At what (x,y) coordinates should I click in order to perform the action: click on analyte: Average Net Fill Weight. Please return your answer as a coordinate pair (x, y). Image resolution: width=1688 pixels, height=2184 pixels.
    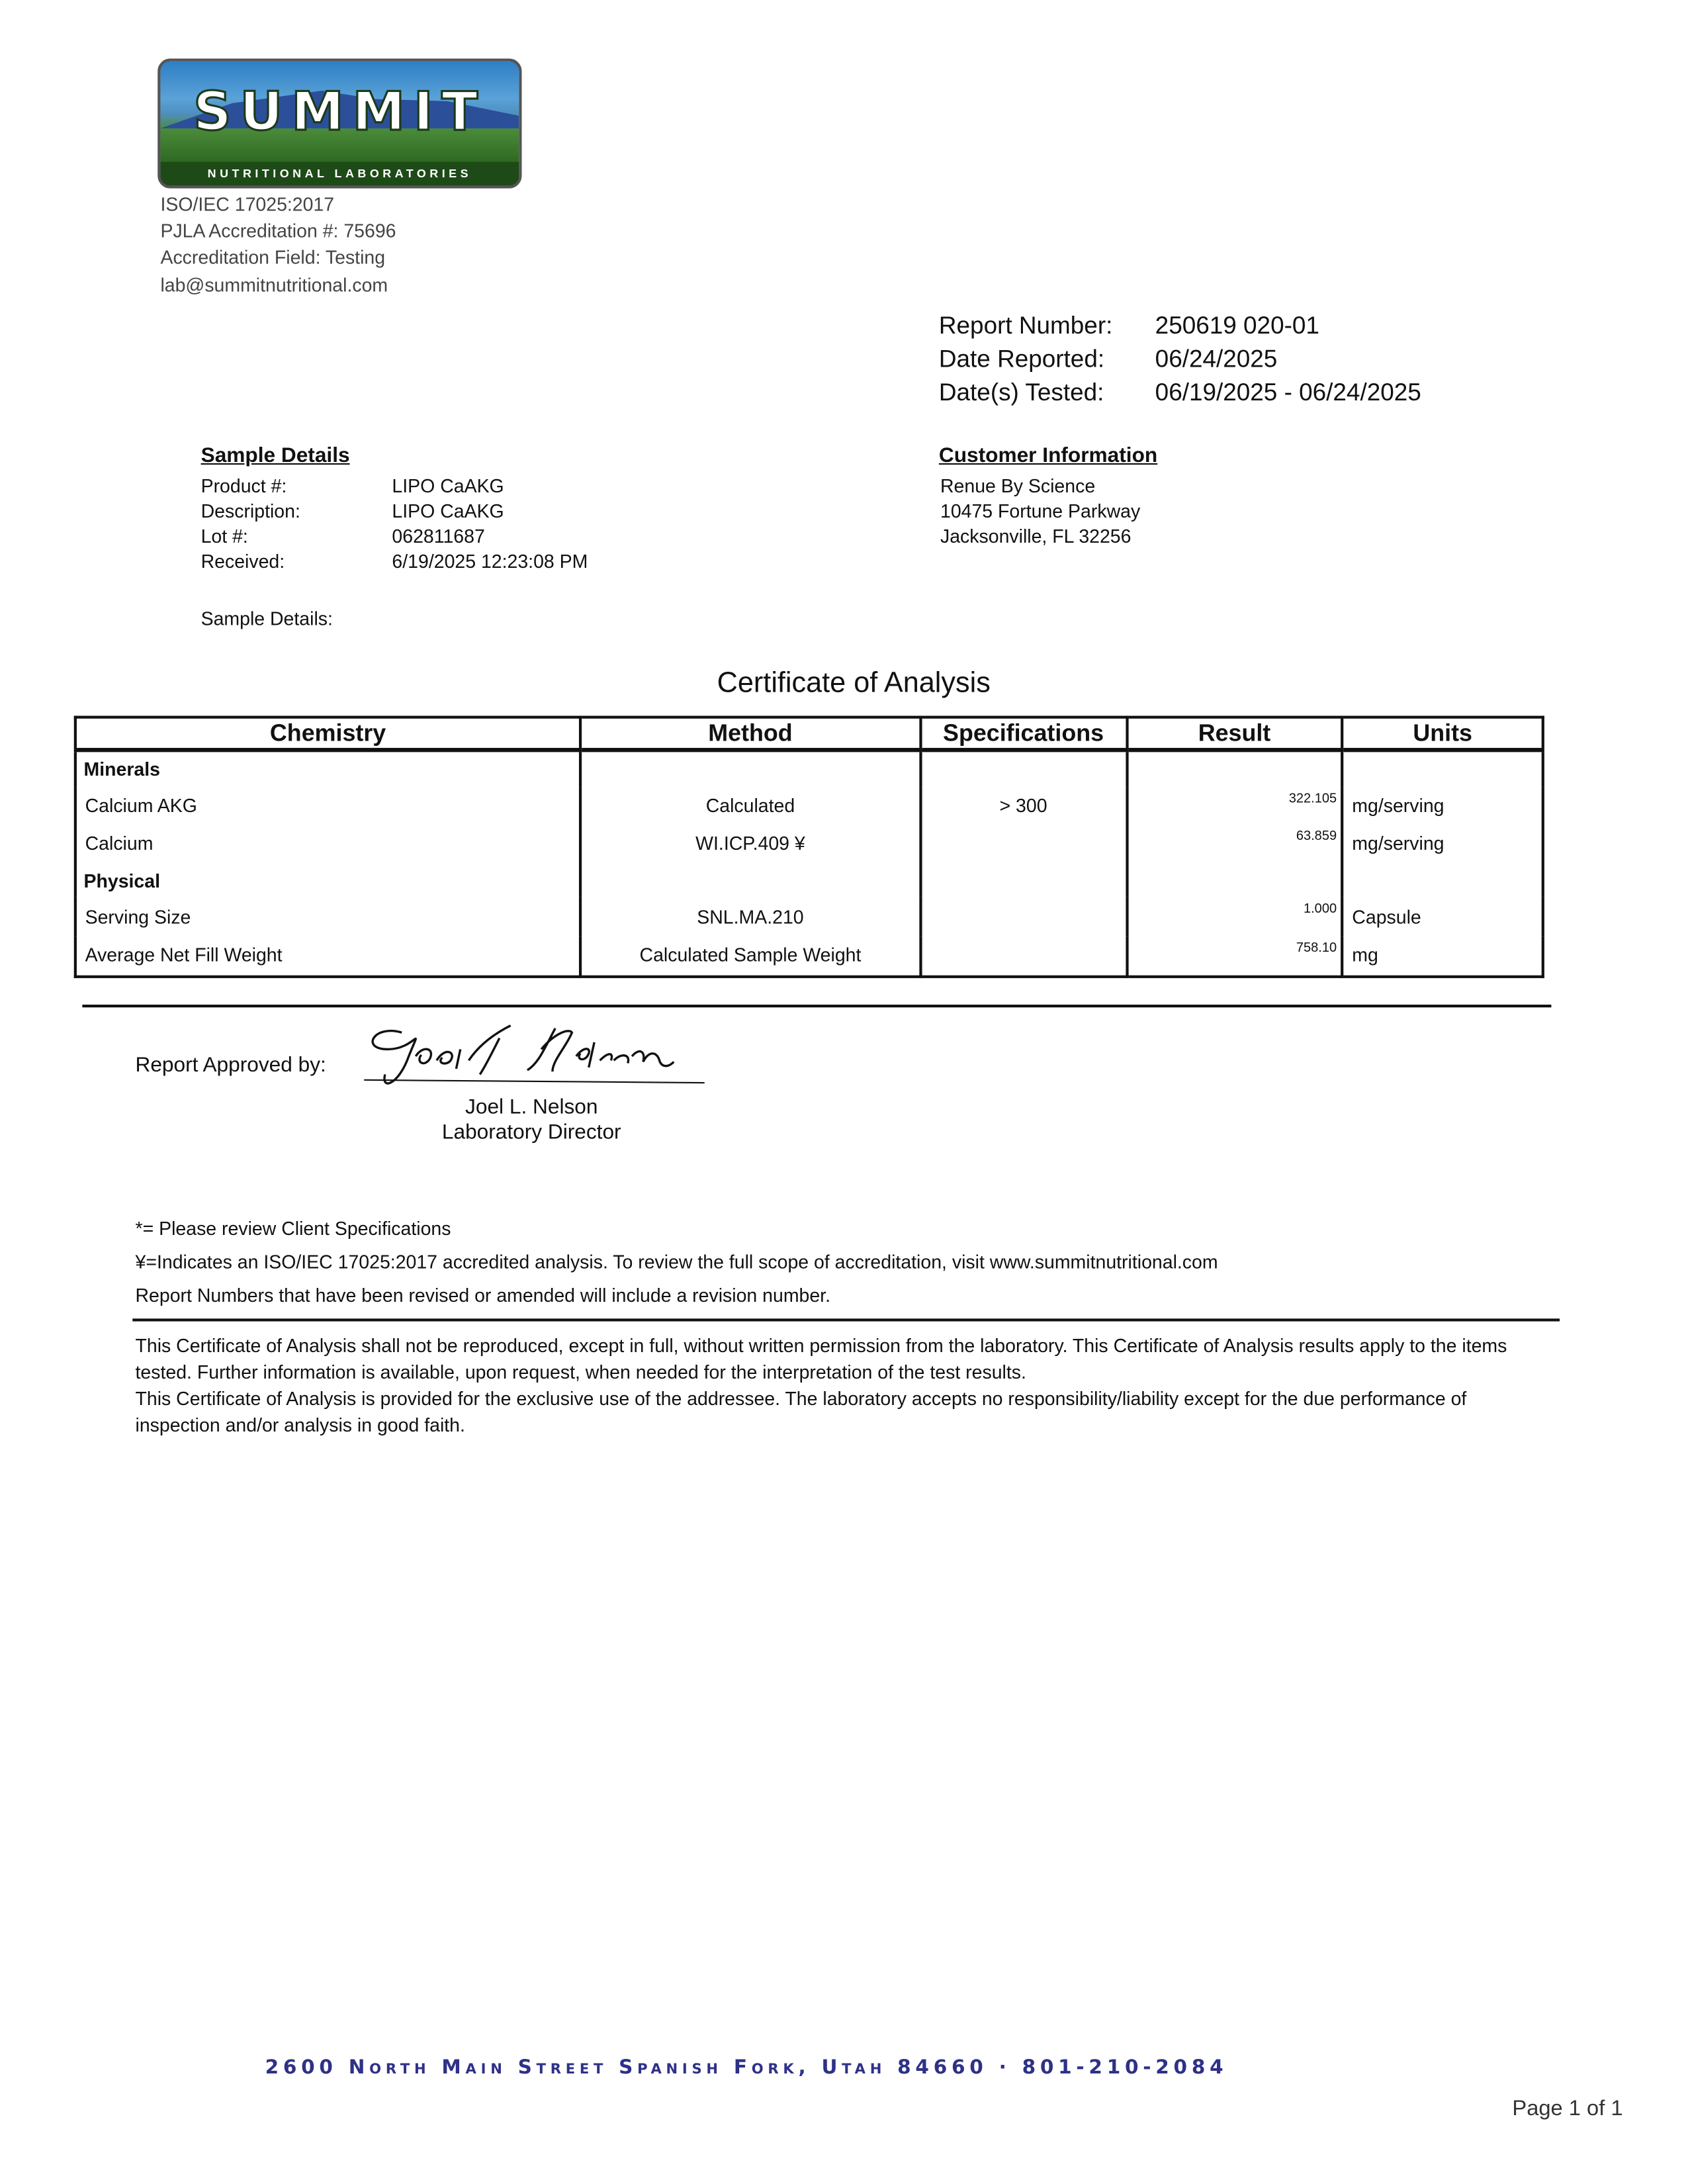
    Looking at the image, I should click on (327, 957).